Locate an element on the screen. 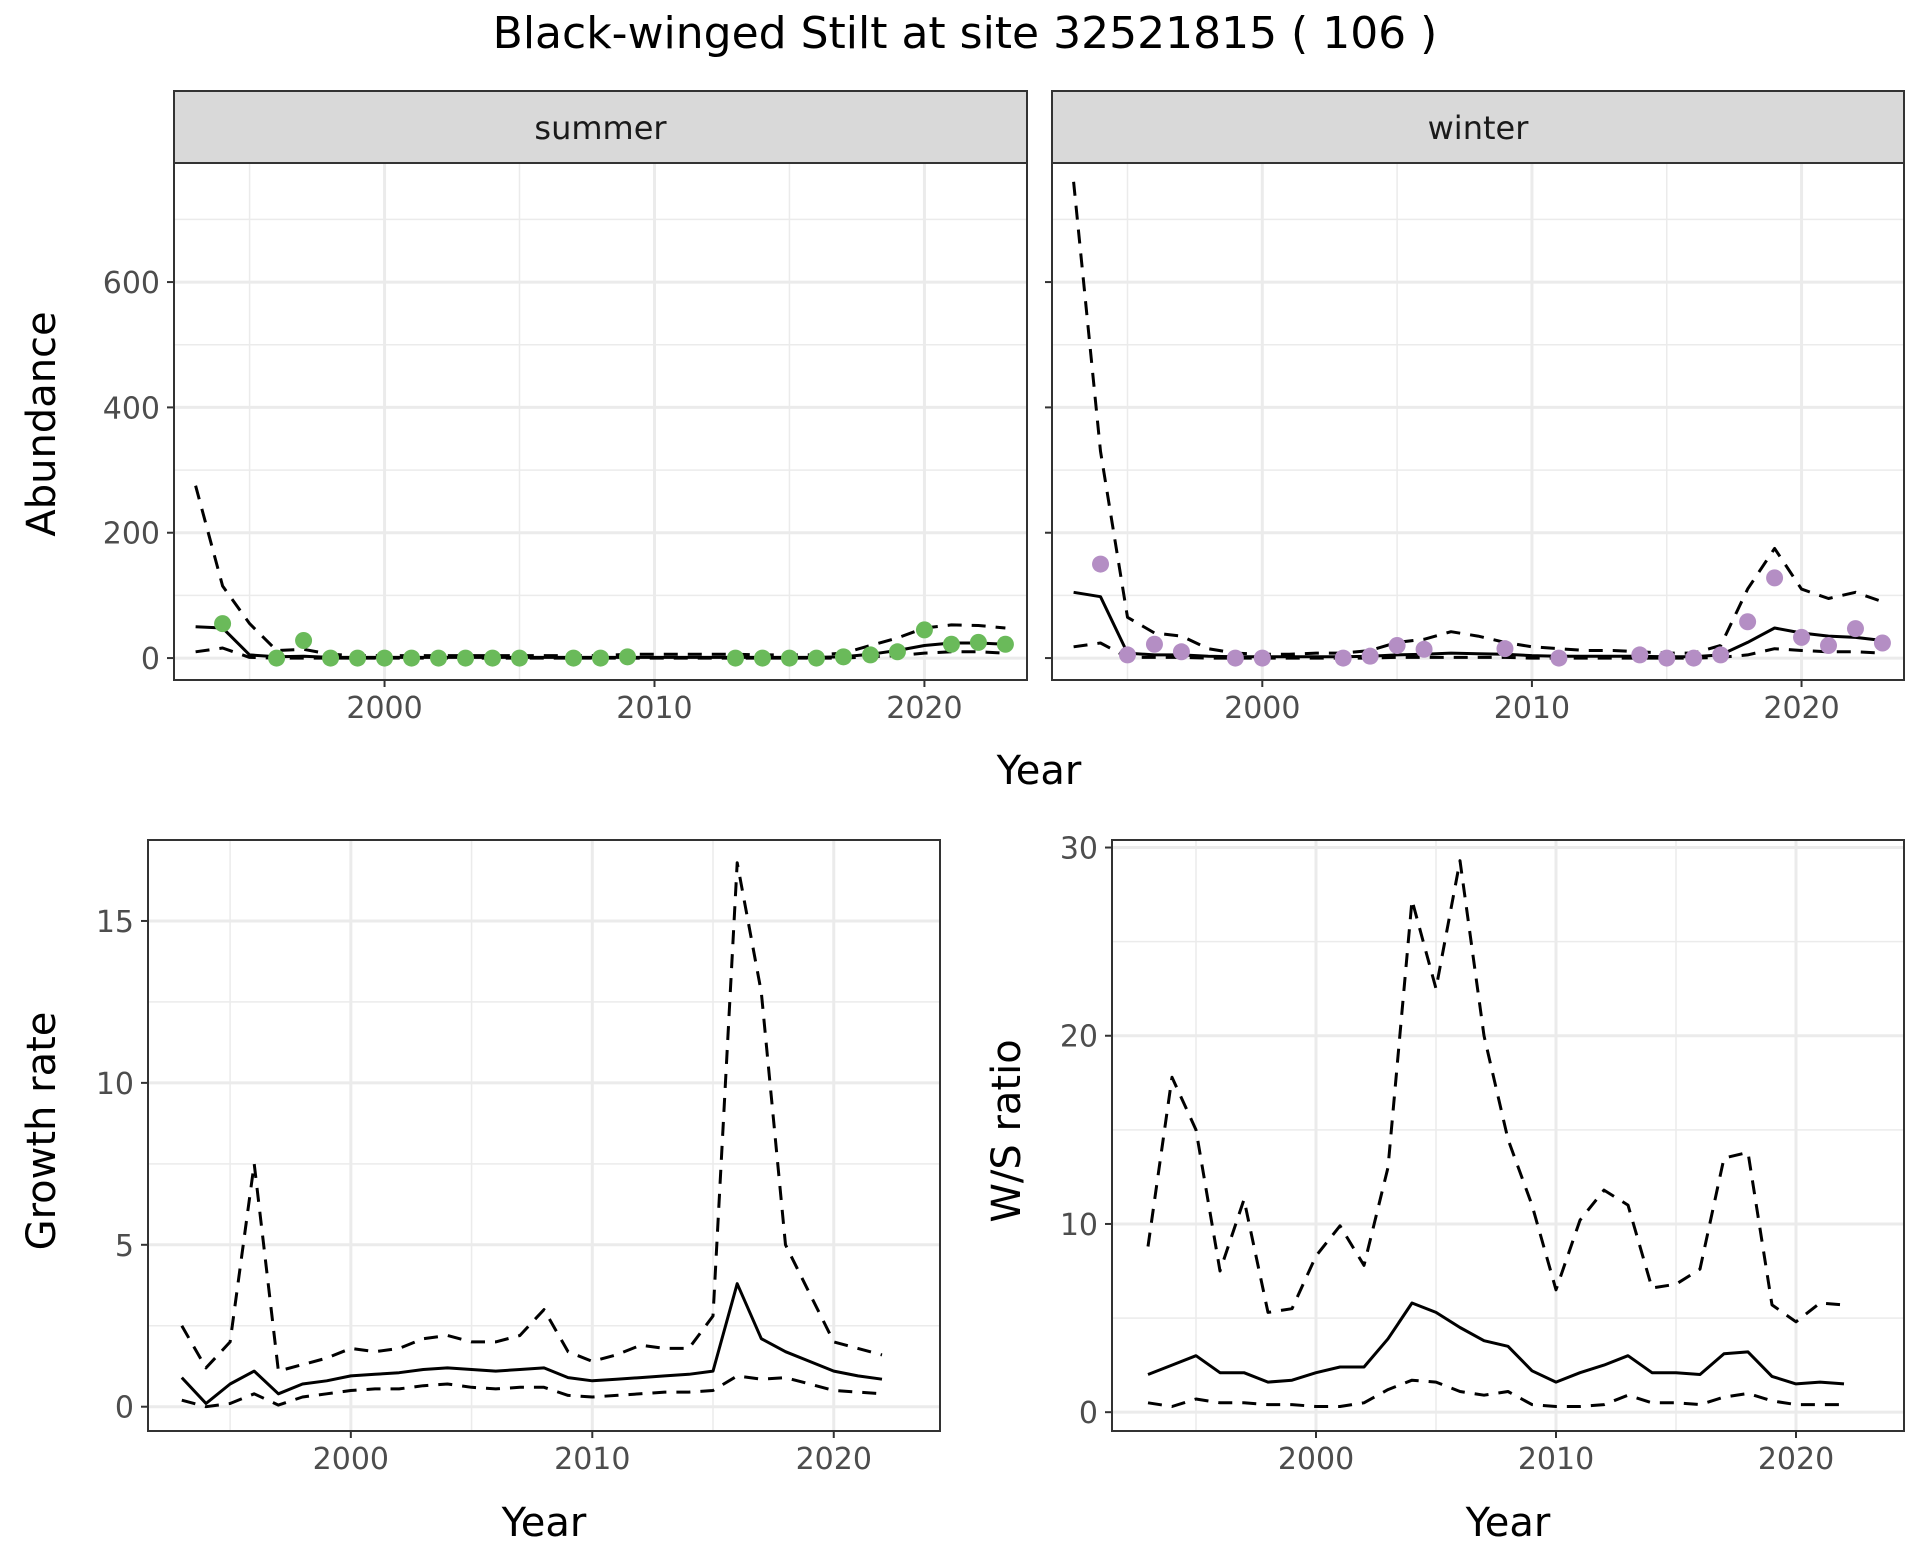 Image resolution: width=1920 pixels, height=1560 pixels. growth-y-axis-label: Growth rate is located at coordinates (42, 1131).